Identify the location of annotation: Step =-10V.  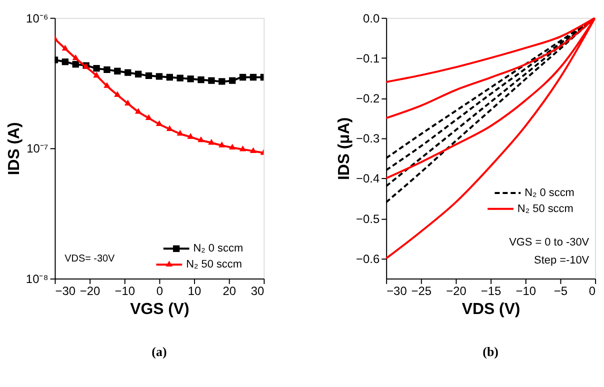
(562, 260).